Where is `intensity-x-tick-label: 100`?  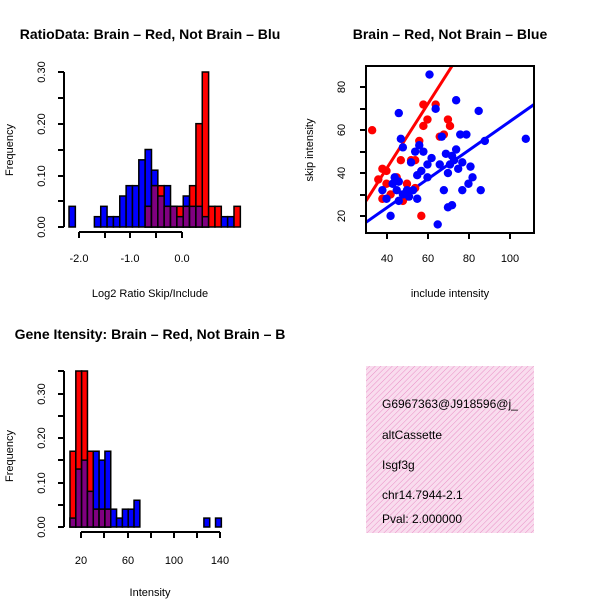
intensity-x-tick-label: 100 is located at coordinates (174, 561).